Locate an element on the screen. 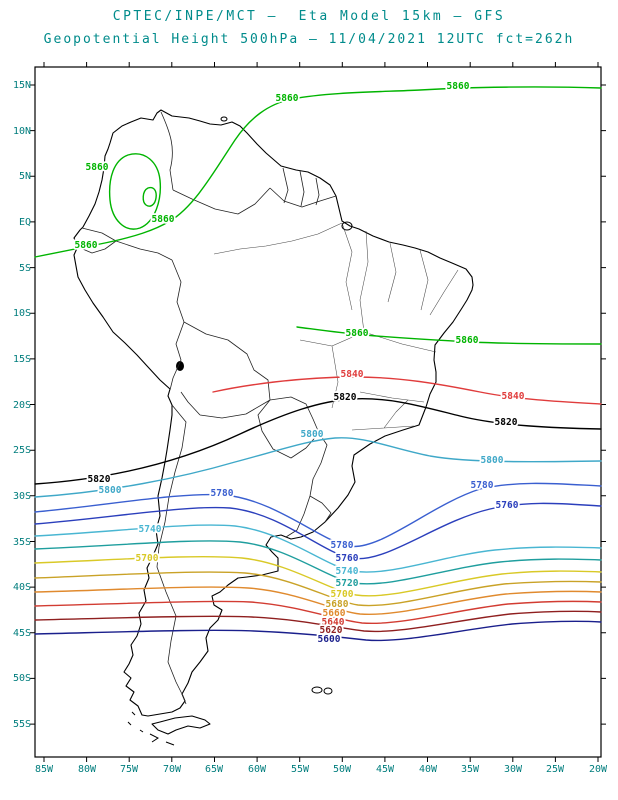 The image size is (618, 800). lon-tick-label: 70W is located at coordinates (172, 769).